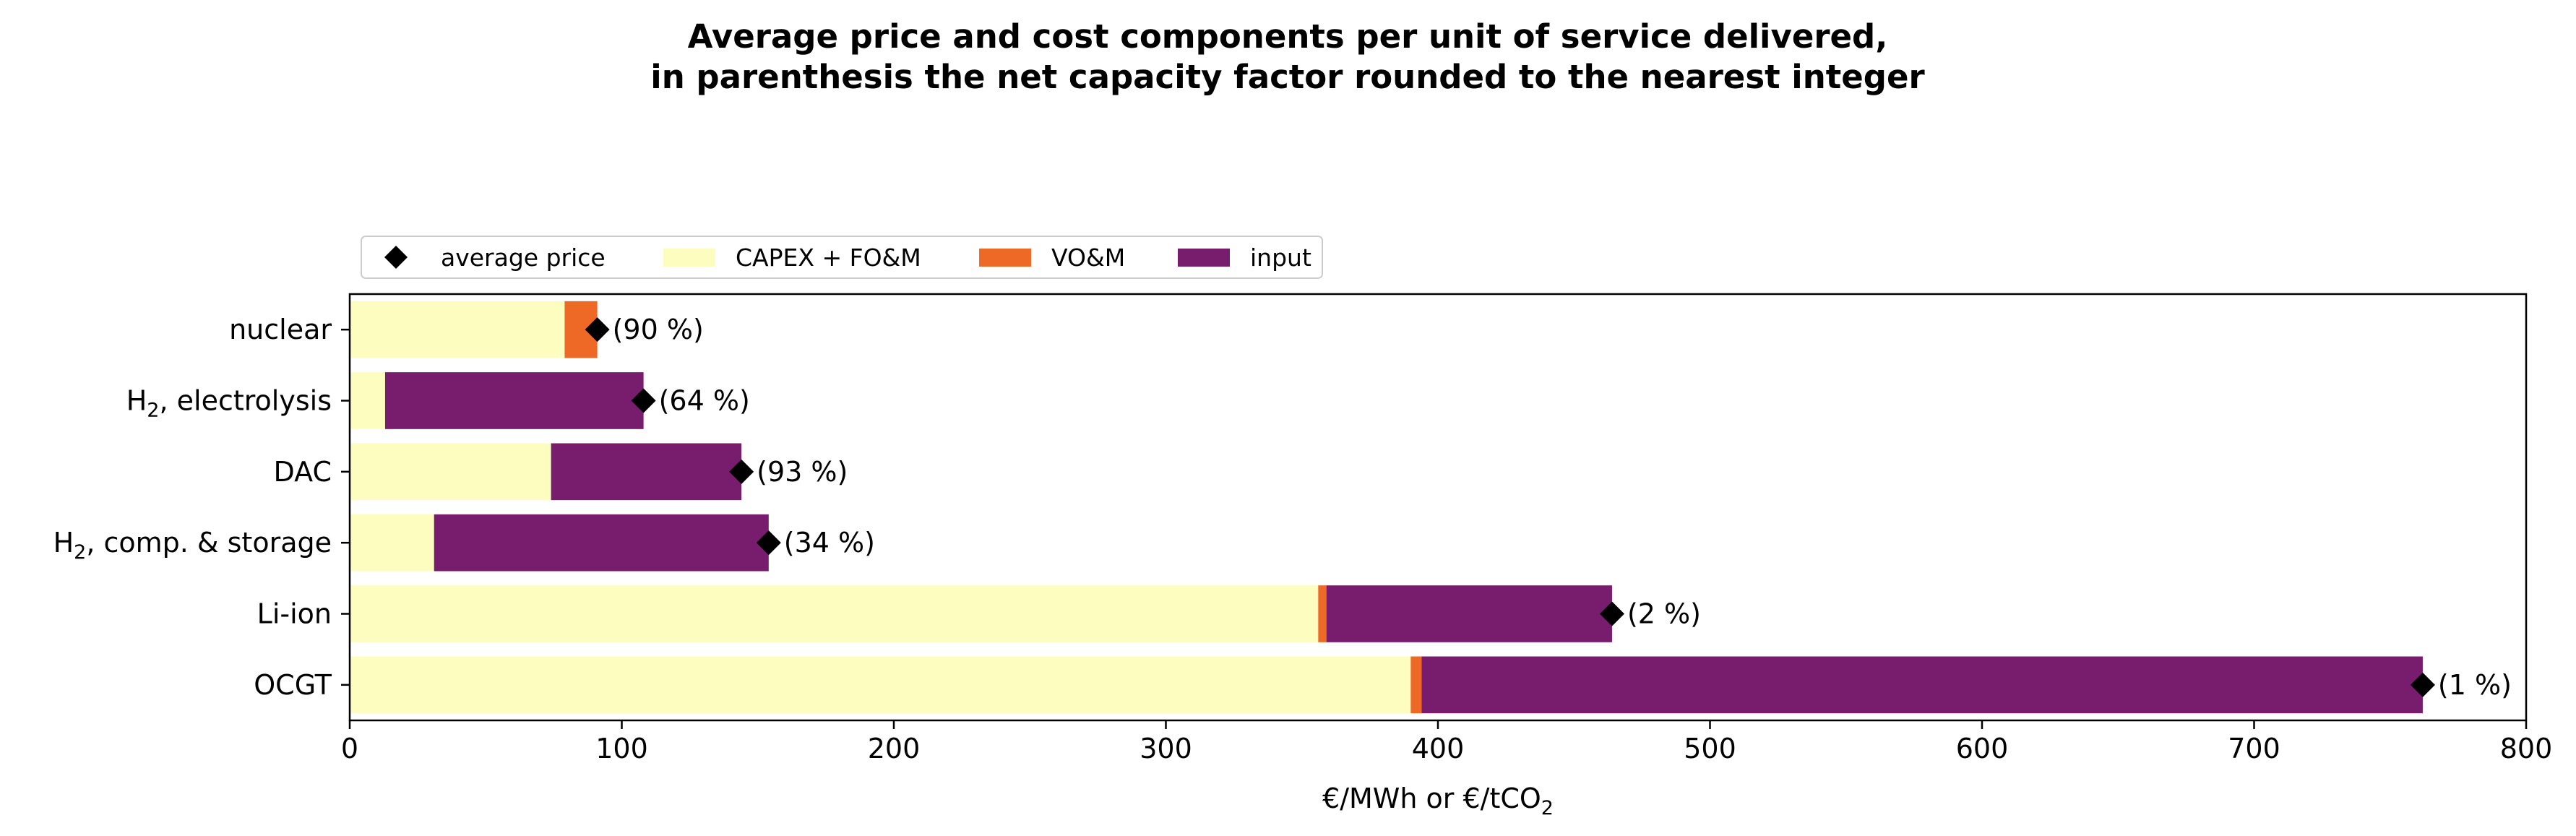 This screenshot has width=2576, height=836. I want to click on capacity-factor-label: (93 %), so click(802, 472).